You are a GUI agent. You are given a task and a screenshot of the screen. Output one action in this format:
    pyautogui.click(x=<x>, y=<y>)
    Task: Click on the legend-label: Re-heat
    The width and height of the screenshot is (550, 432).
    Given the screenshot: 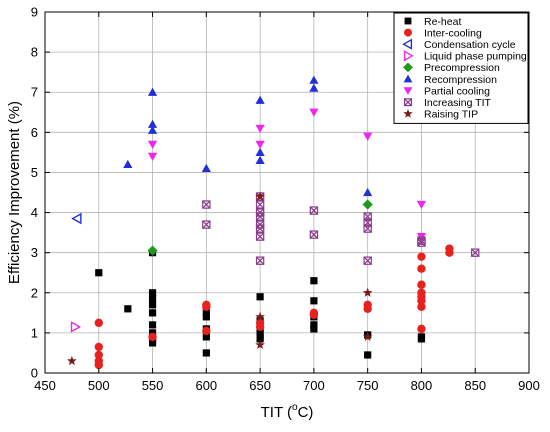 What is the action you would take?
    pyautogui.click(x=442, y=22)
    